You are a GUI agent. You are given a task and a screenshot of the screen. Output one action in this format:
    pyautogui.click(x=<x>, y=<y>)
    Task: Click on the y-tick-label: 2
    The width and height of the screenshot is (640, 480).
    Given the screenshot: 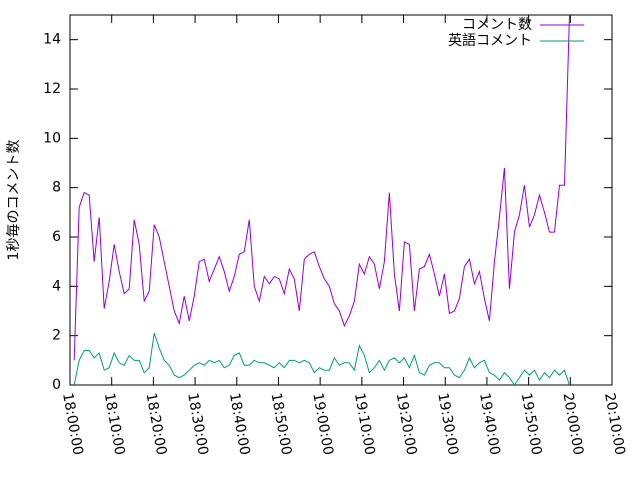 What is the action you would take?
    pyautogui.click(x=56, y=336)
    